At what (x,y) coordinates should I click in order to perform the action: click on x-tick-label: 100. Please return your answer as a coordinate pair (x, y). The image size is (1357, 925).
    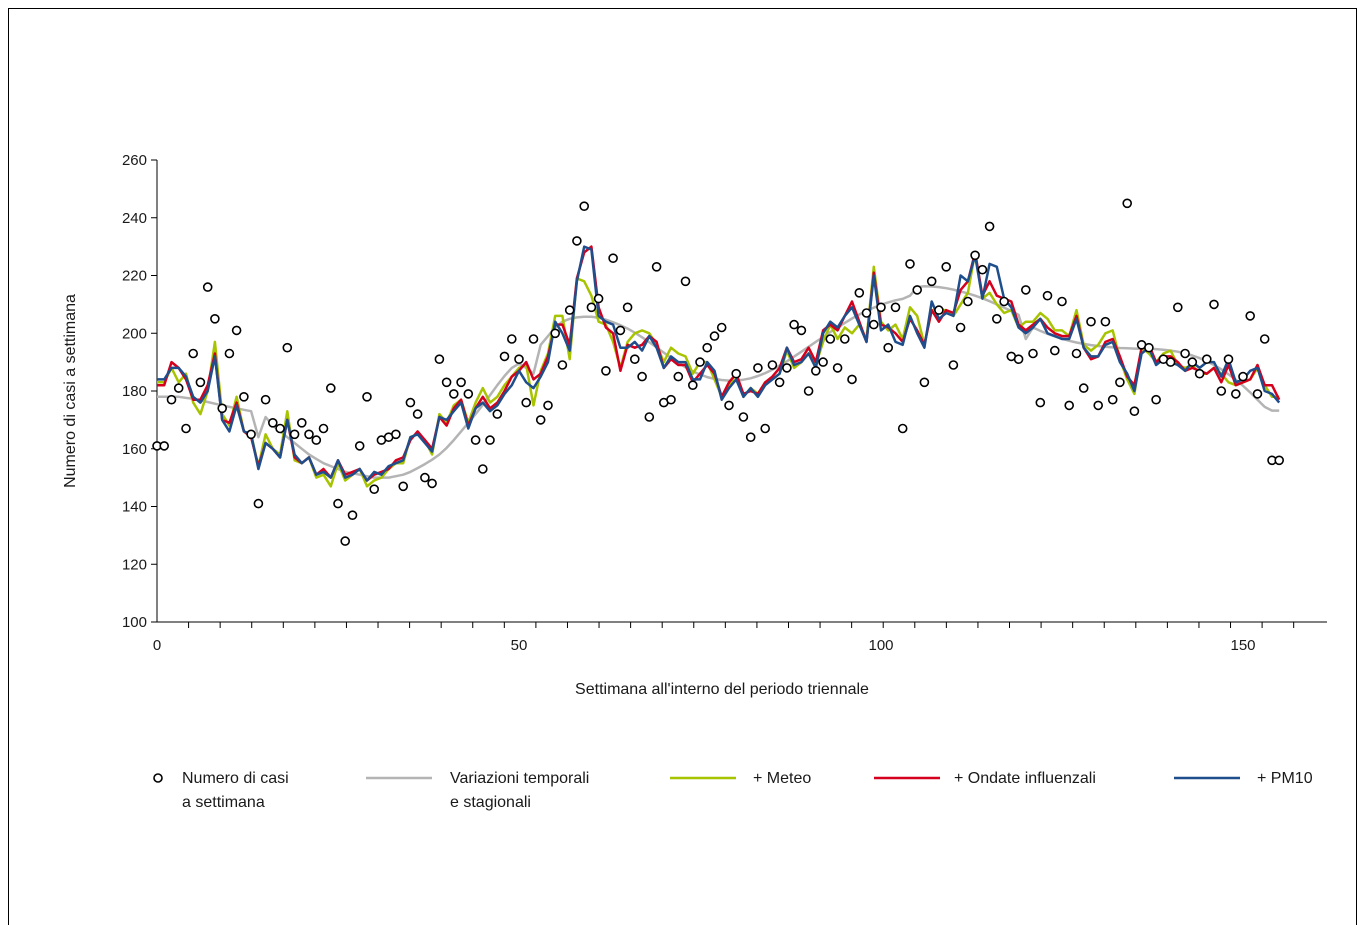
    Looking at the image, I should click on (880, 645).